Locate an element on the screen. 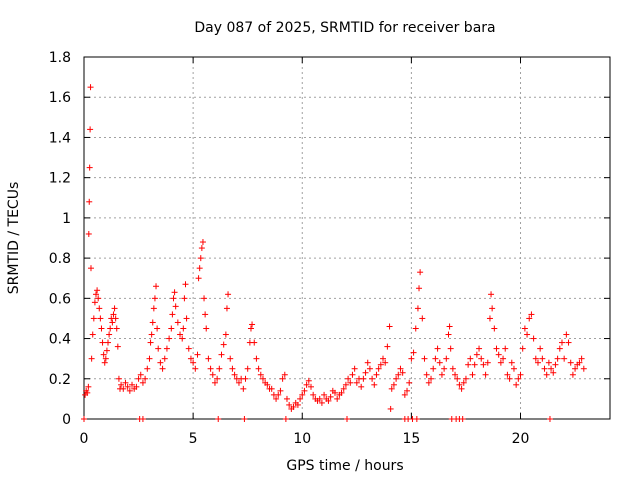  y-tick-label: 0.8 is located at coordinates (60, 259).